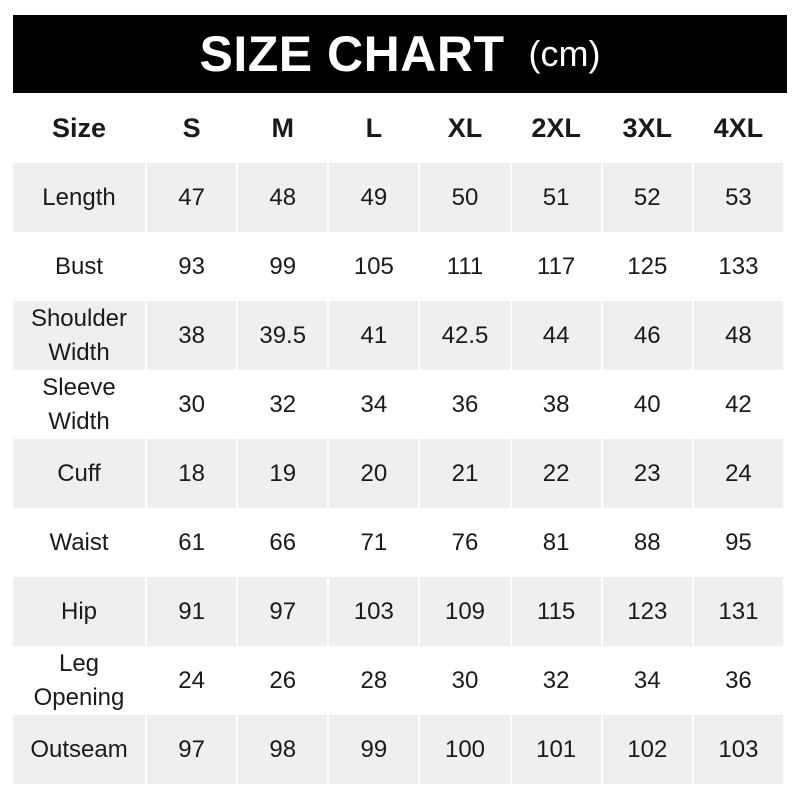  Describe the element at coordinates (374, 335) in the screenshot. I see `table-cell: 41` at that location.